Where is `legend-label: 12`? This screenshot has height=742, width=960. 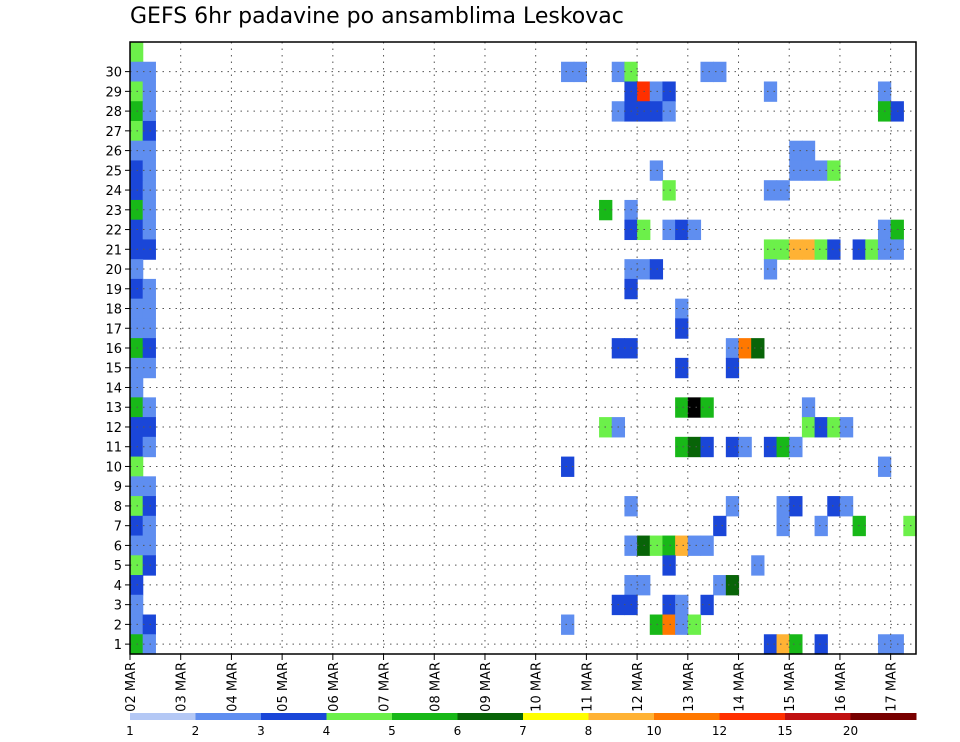 legend-label: 12 is located at coordinates (719, 731).